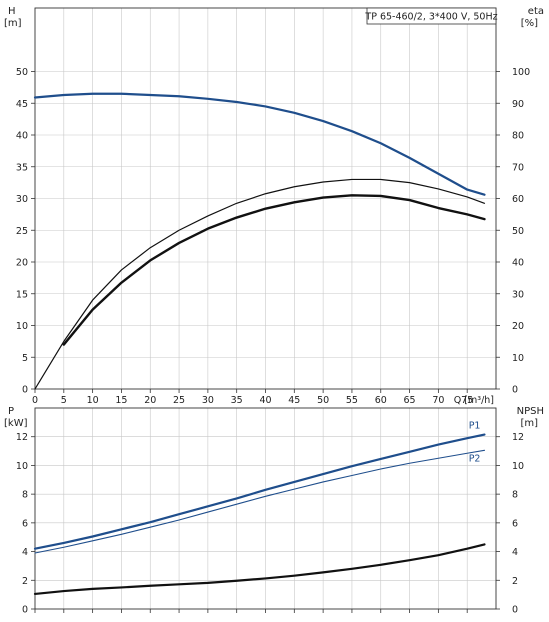 The width and height of the screenshot is (549, 622). Describe the element at coordinates (150, 400) in the screenshot. I see `x-tick-label: 20` at that location.